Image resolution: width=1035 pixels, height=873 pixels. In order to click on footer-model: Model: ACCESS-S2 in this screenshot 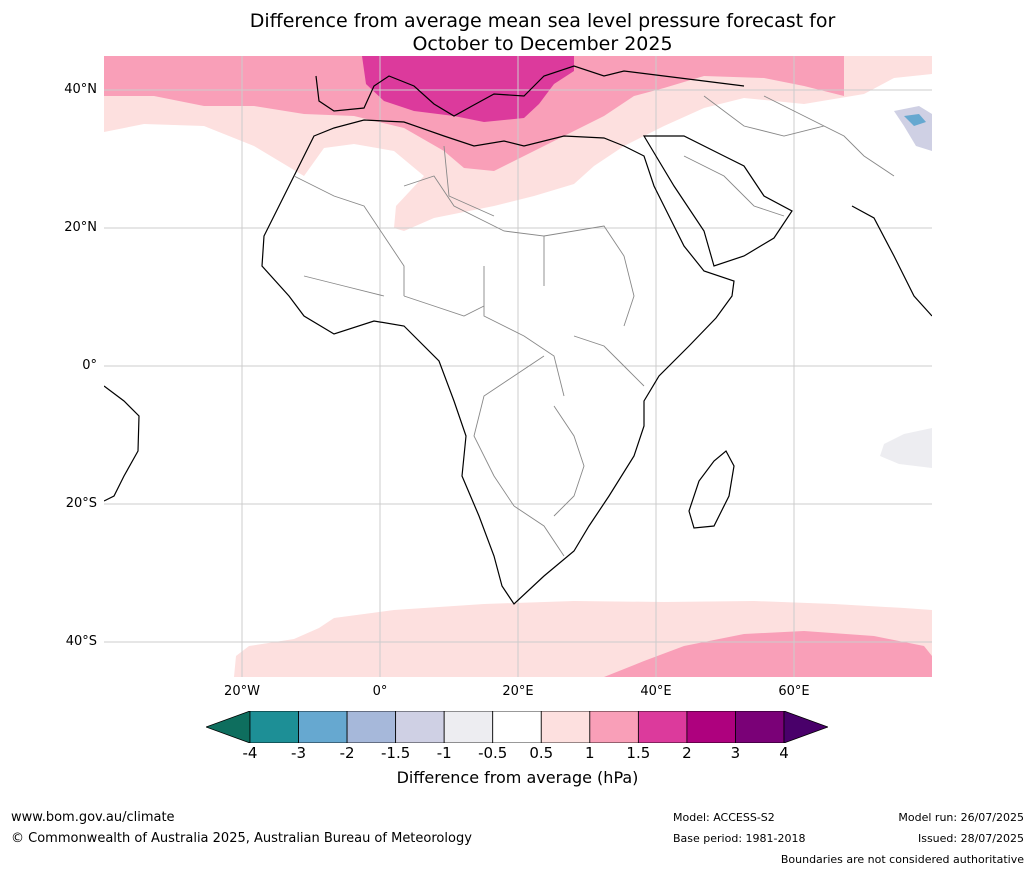, I will do `click(724, 817)`.